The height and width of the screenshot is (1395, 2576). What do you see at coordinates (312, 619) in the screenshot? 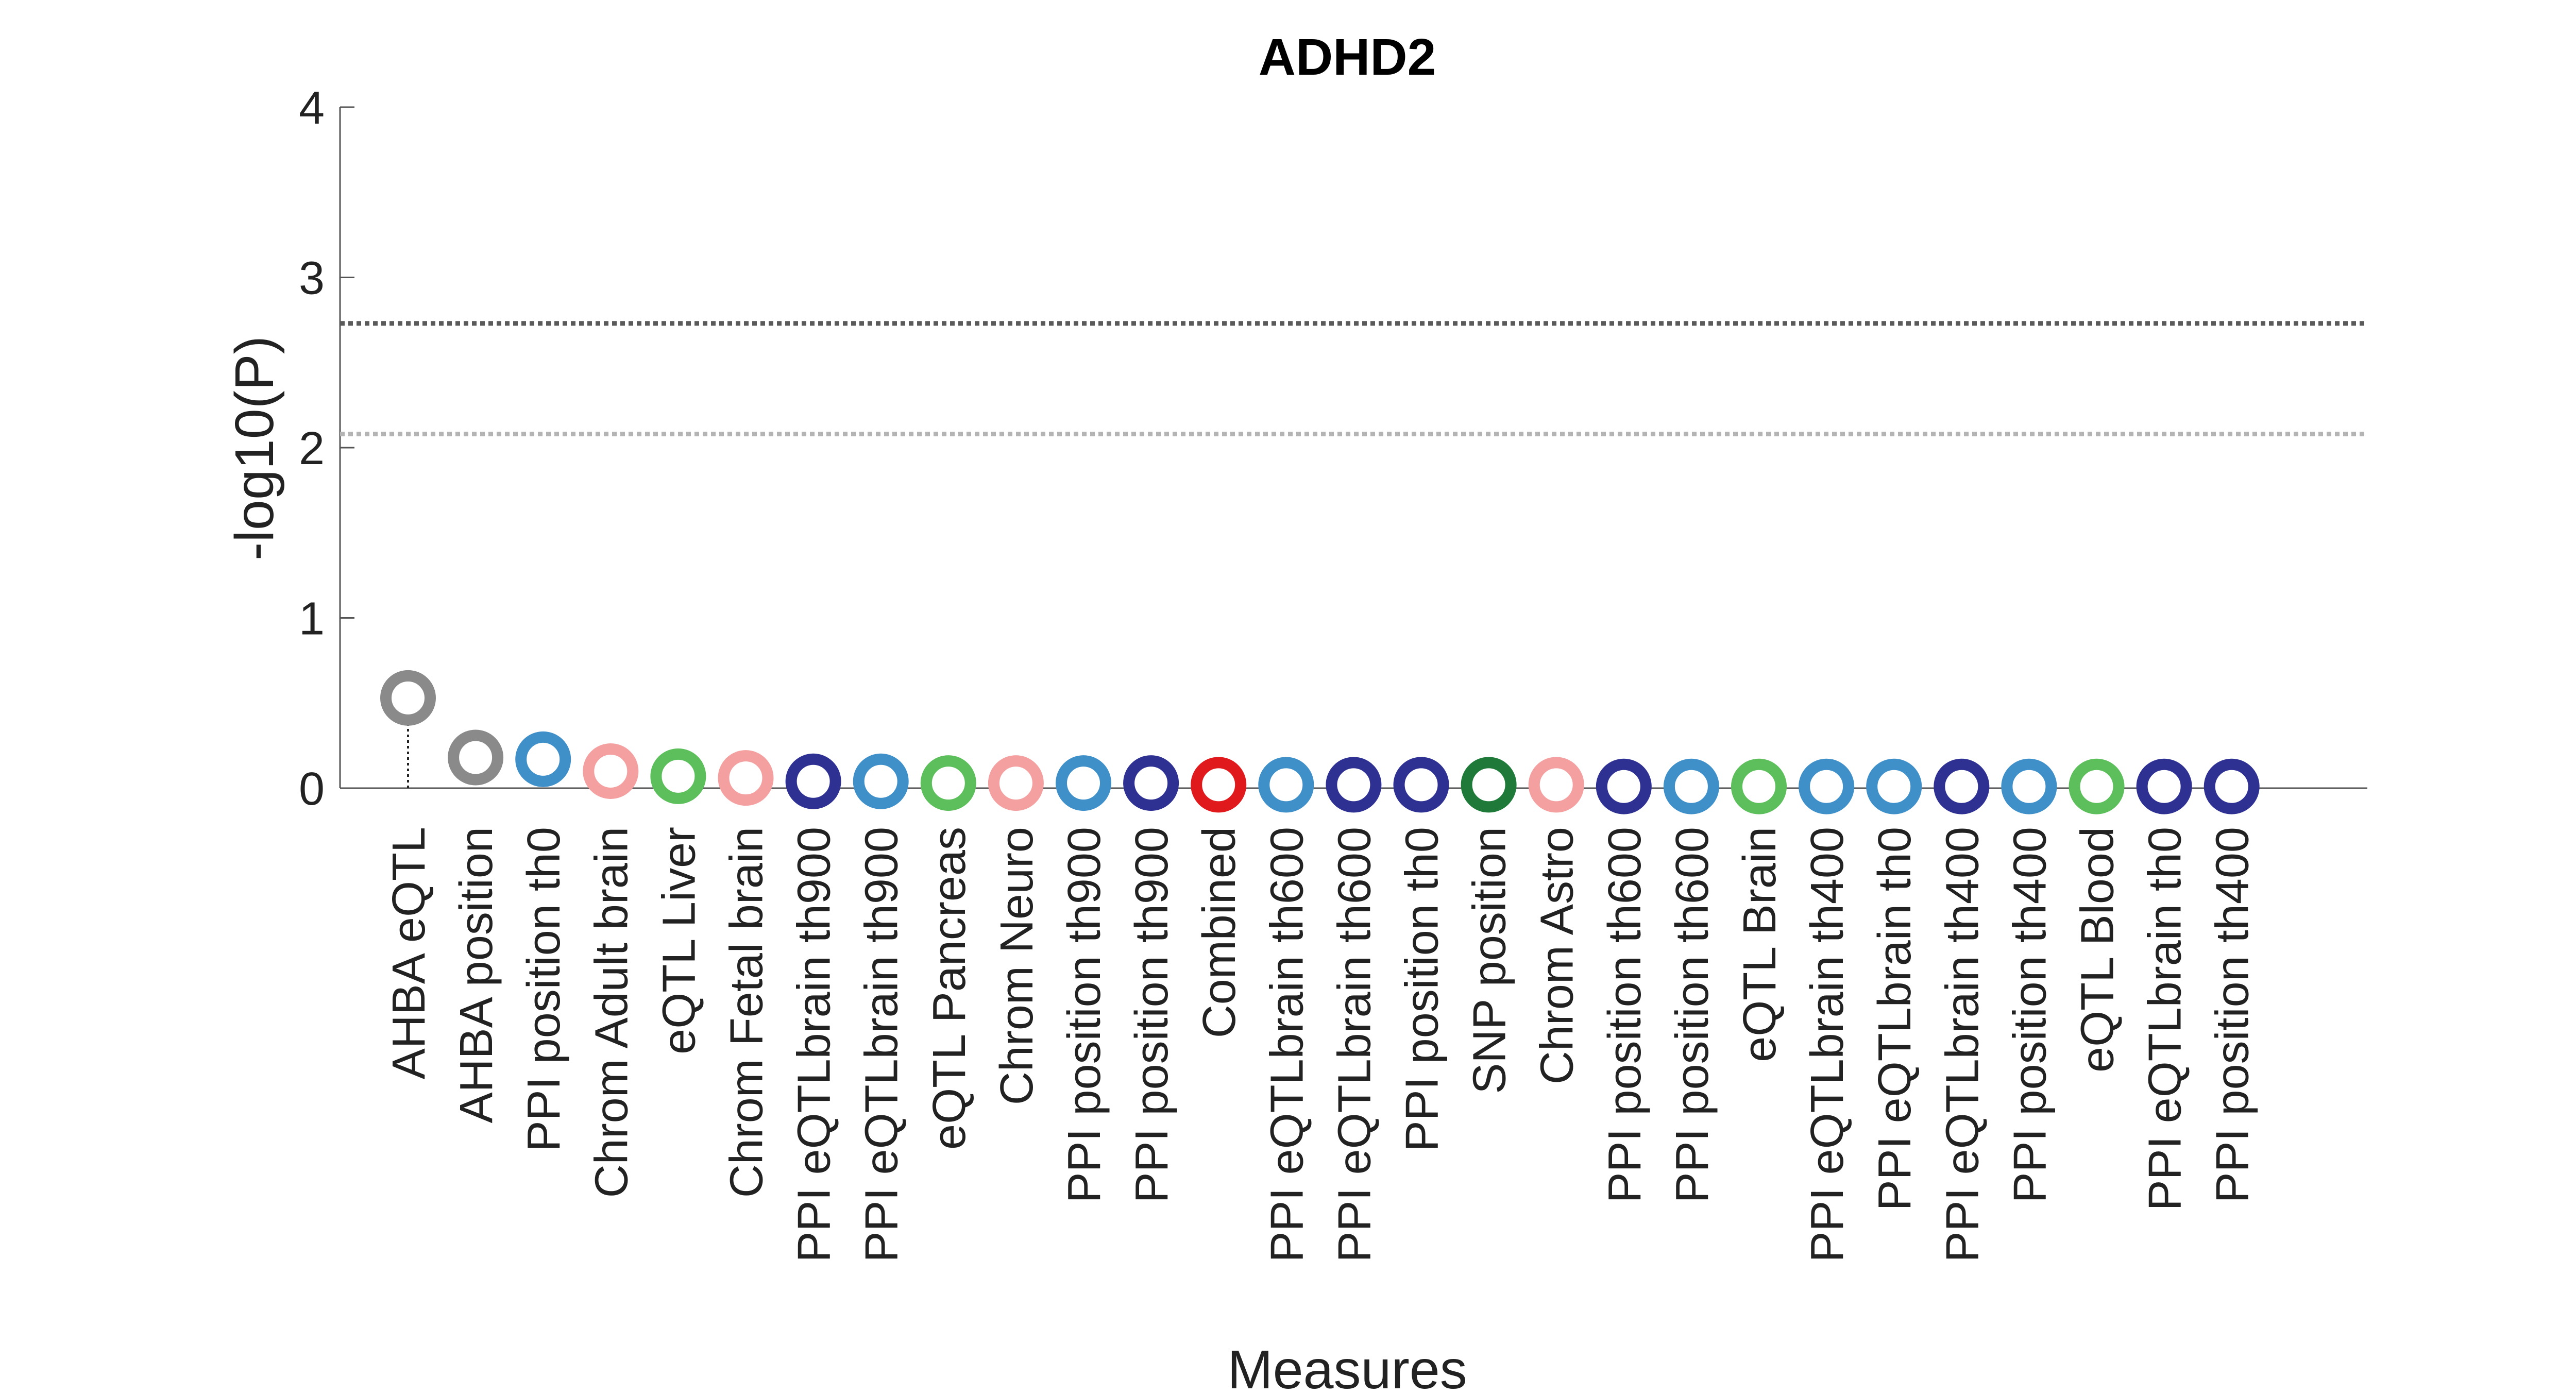
I see `y-tick-label: 1` at bounding box center [312, 619].